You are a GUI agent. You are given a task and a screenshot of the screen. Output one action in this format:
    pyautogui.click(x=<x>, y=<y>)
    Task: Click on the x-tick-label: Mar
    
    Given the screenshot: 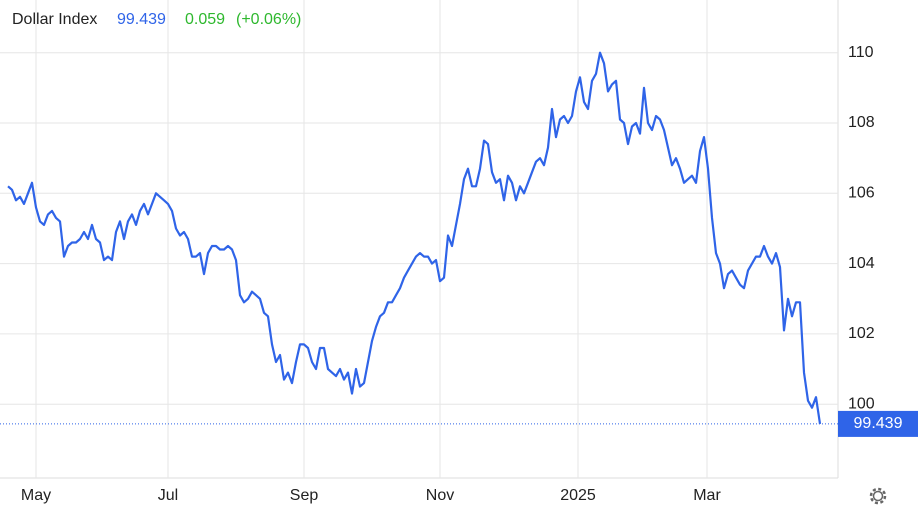 What is the action you would take?
    pyautogui.click(x=707, y=495)
    